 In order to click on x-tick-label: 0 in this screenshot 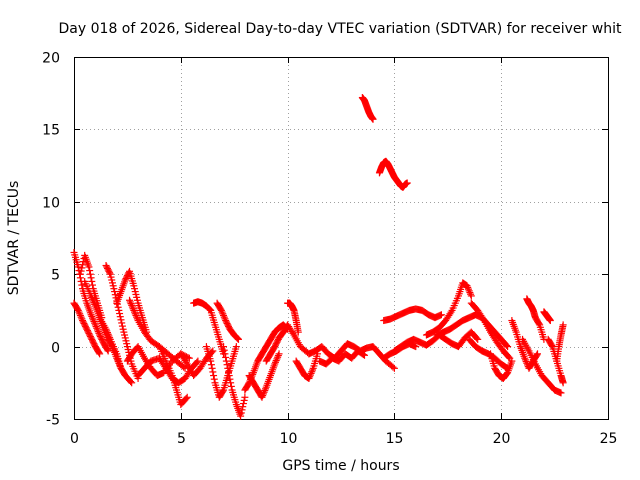, I will do `click(74, 439)`.